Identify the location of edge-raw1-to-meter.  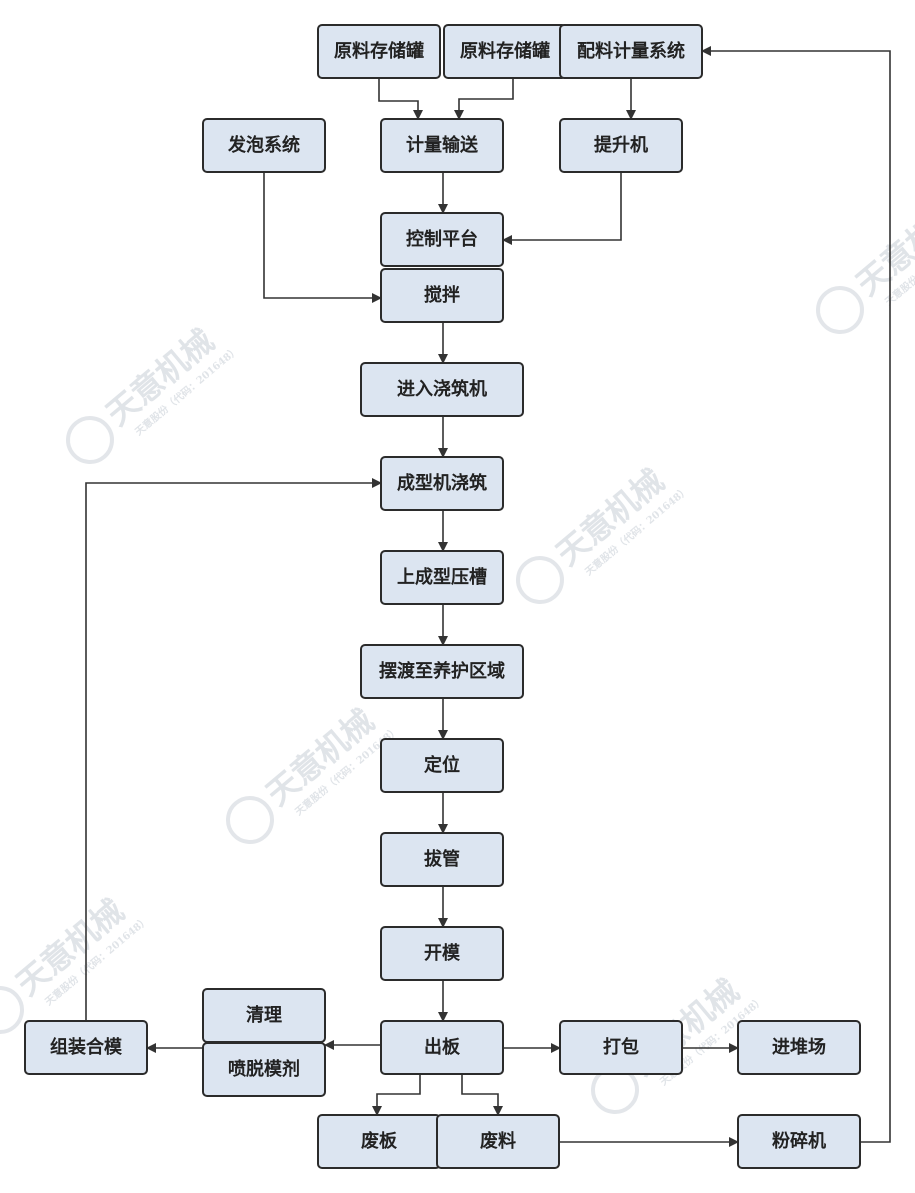
(400, 99).